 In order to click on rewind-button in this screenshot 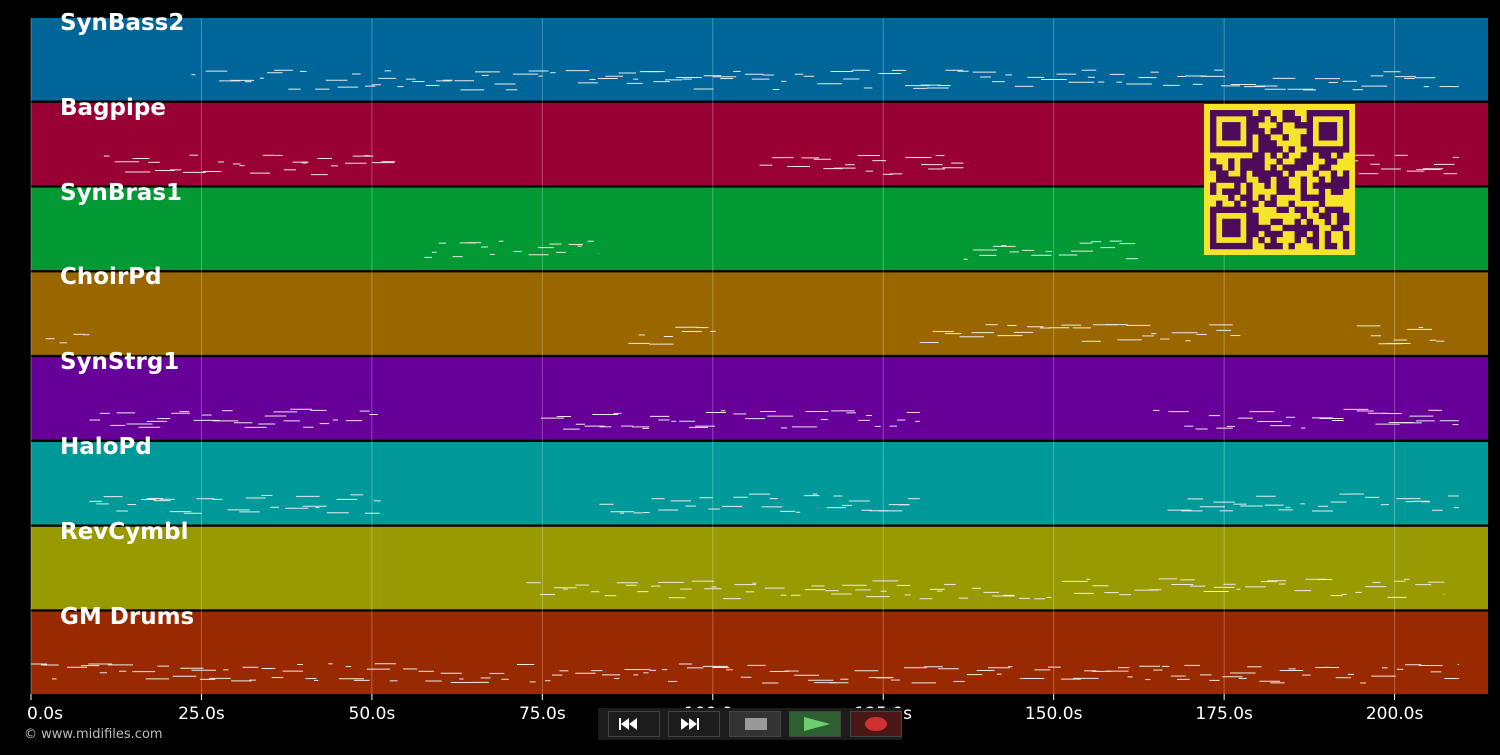, I will do `click(634, 724)`.